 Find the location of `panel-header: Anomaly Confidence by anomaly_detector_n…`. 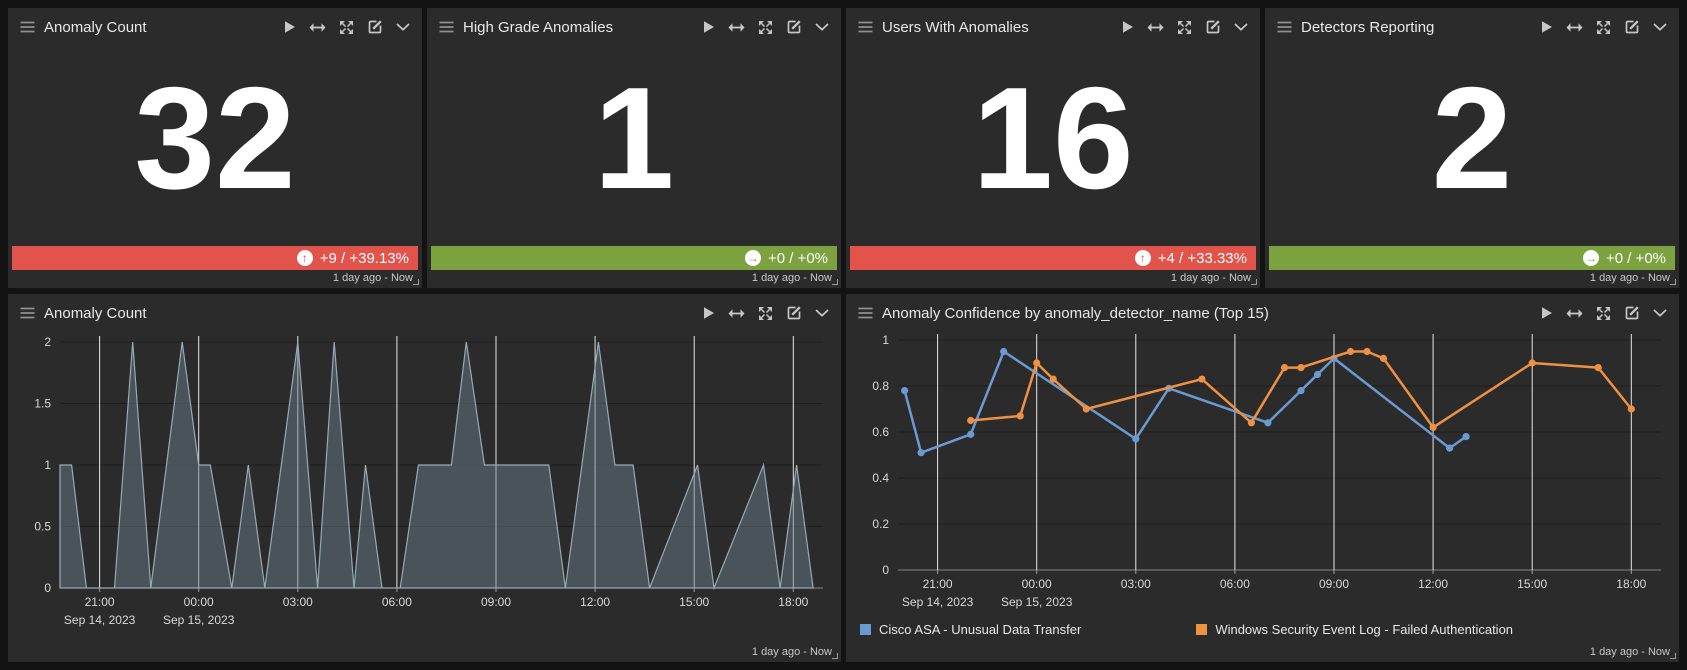

panel-header: Anomaly Confidence by anomaly_detector_n… is located at coordinates (1262, 310).